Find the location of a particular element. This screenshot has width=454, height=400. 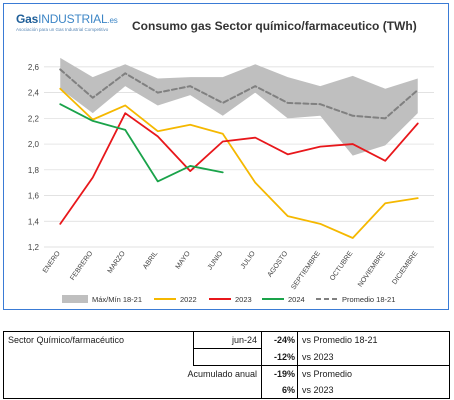

accum-label: Acumulado anual is located at coordinates (132, 373).